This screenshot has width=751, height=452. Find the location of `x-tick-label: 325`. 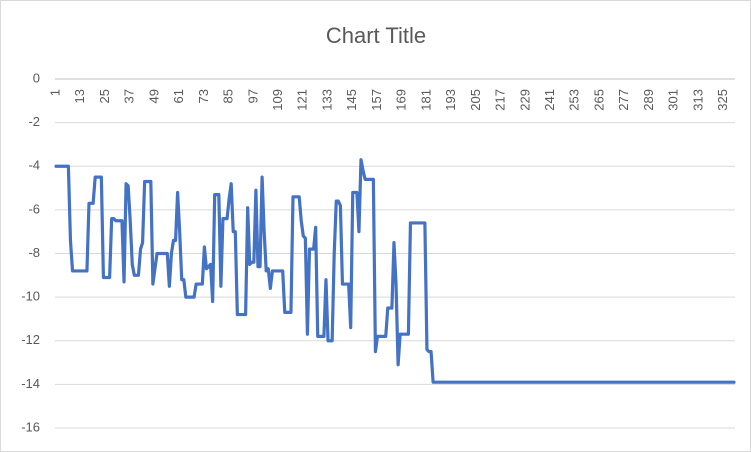

x-tick-label: 325 is located at coordinates (722, 100).